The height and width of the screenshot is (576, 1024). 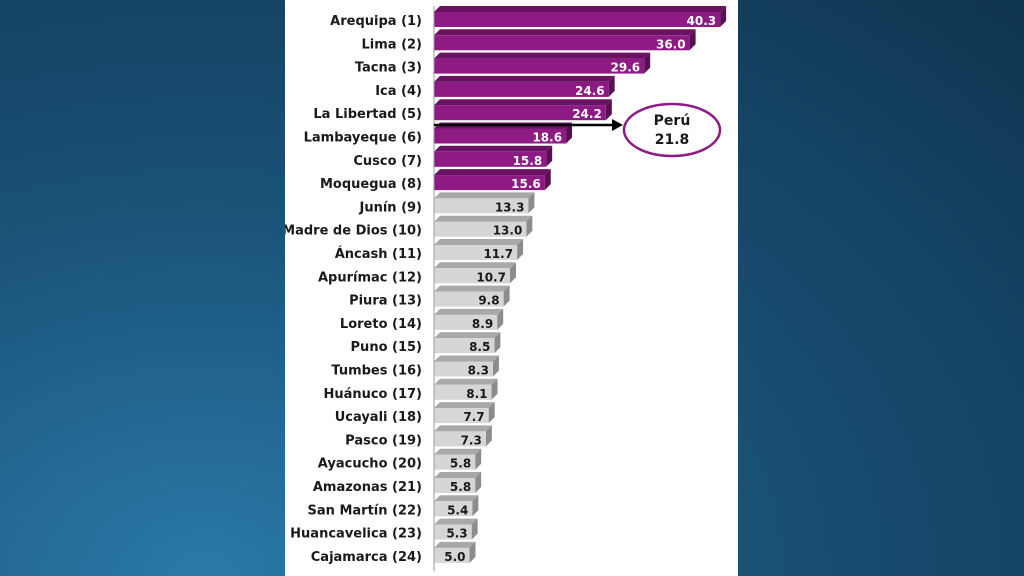 I want to click on value-label: 13.0, so click(x=508, y=231).